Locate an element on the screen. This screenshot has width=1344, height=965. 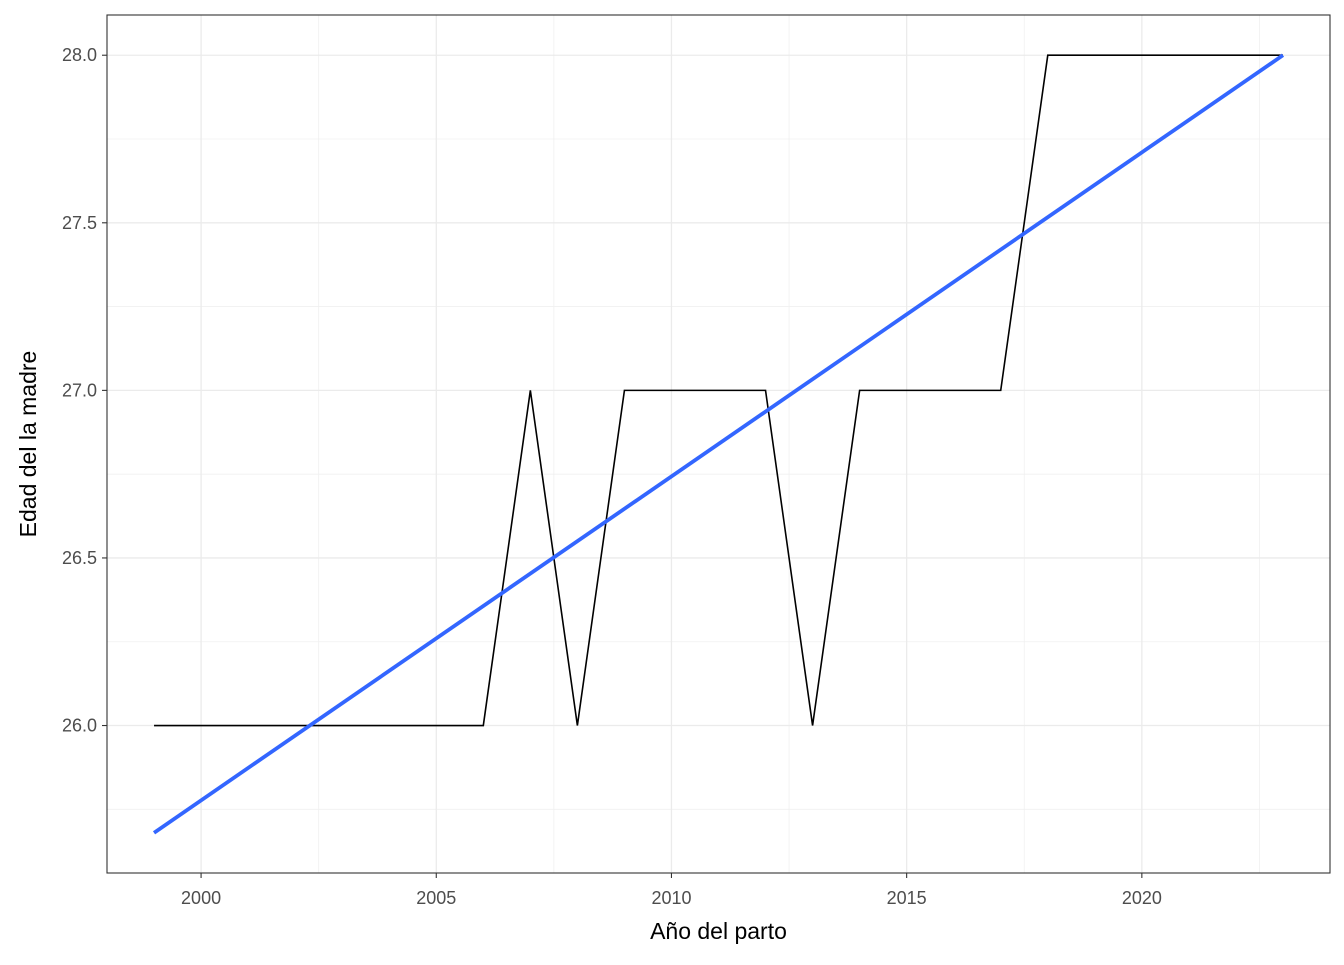
y-tick-label: 27.0 is located at coordinates (79, 390).